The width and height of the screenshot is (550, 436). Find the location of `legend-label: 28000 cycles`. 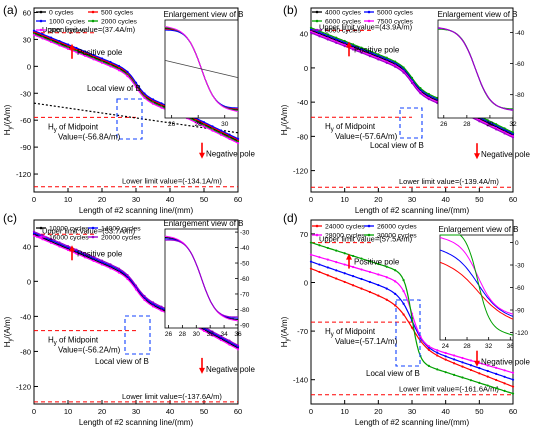

legend-label: 28000 cycles is located at coordinates (345, 236).